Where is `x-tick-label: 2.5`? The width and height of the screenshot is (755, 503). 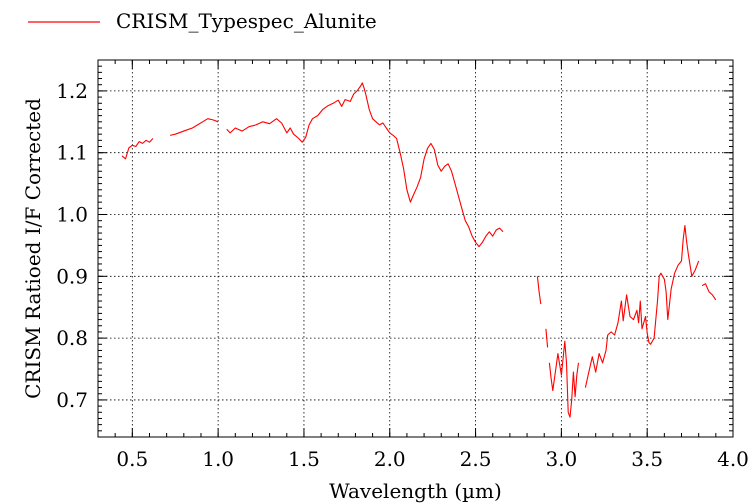
x-tick-label: 2.5 is located at coordinates (476, 459).